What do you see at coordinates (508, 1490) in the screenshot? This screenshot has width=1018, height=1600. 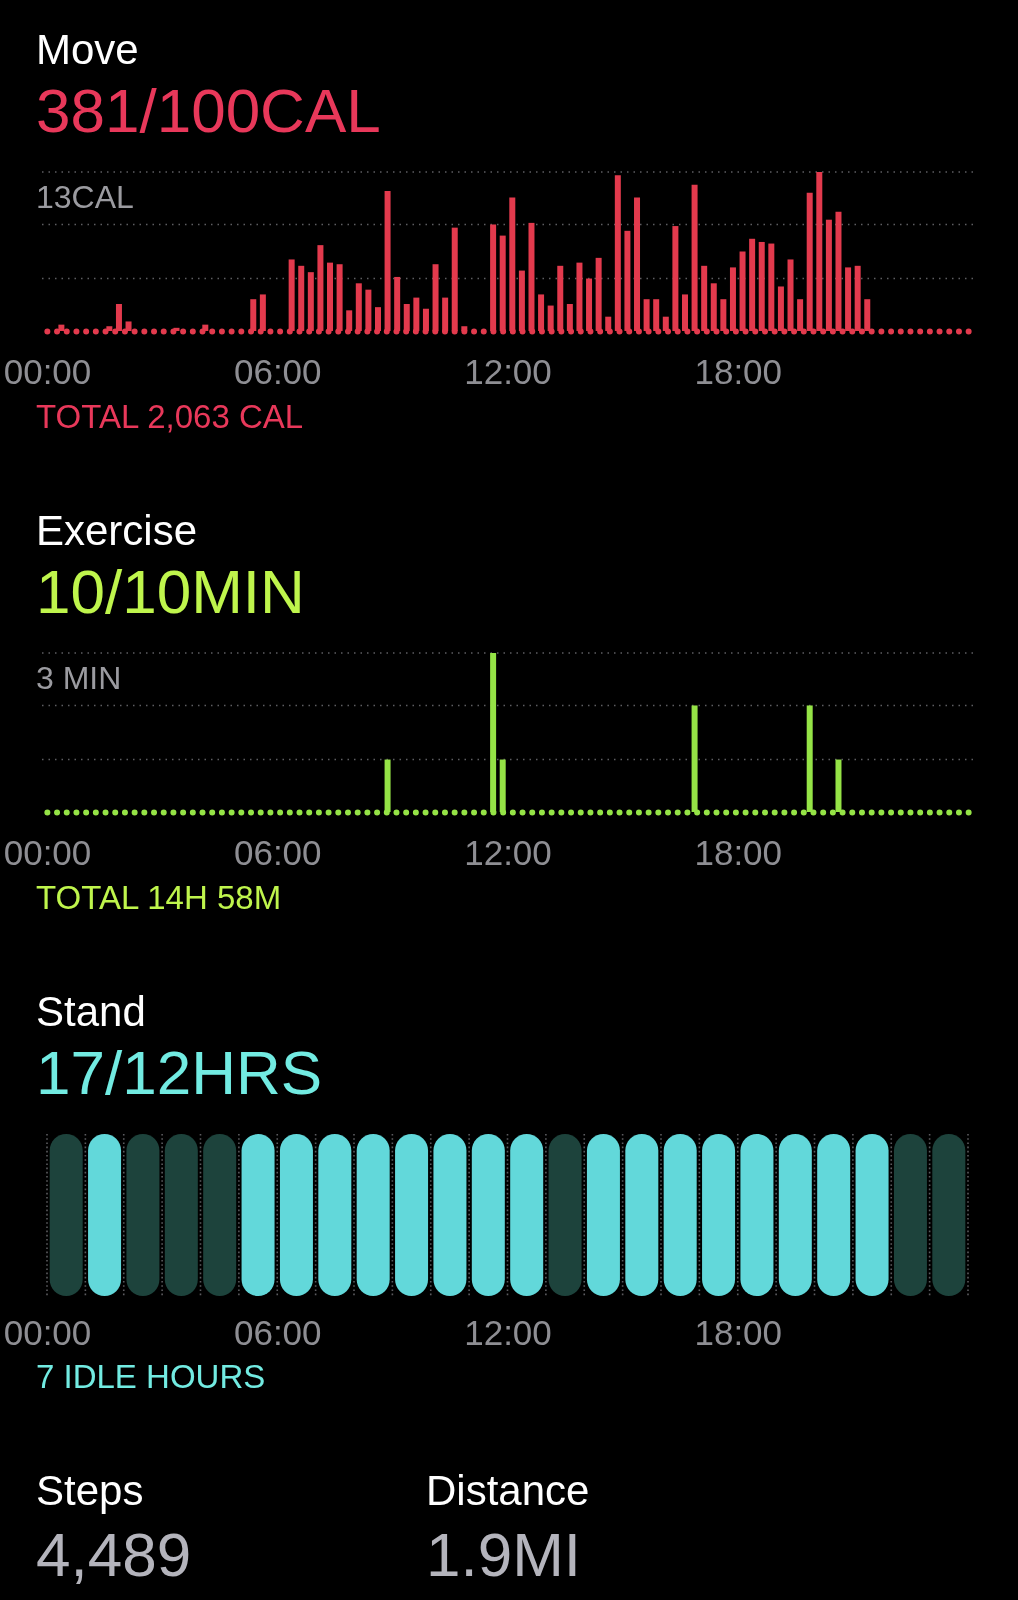 I see `category-label: Distance` at bounding box center [508, 1490].